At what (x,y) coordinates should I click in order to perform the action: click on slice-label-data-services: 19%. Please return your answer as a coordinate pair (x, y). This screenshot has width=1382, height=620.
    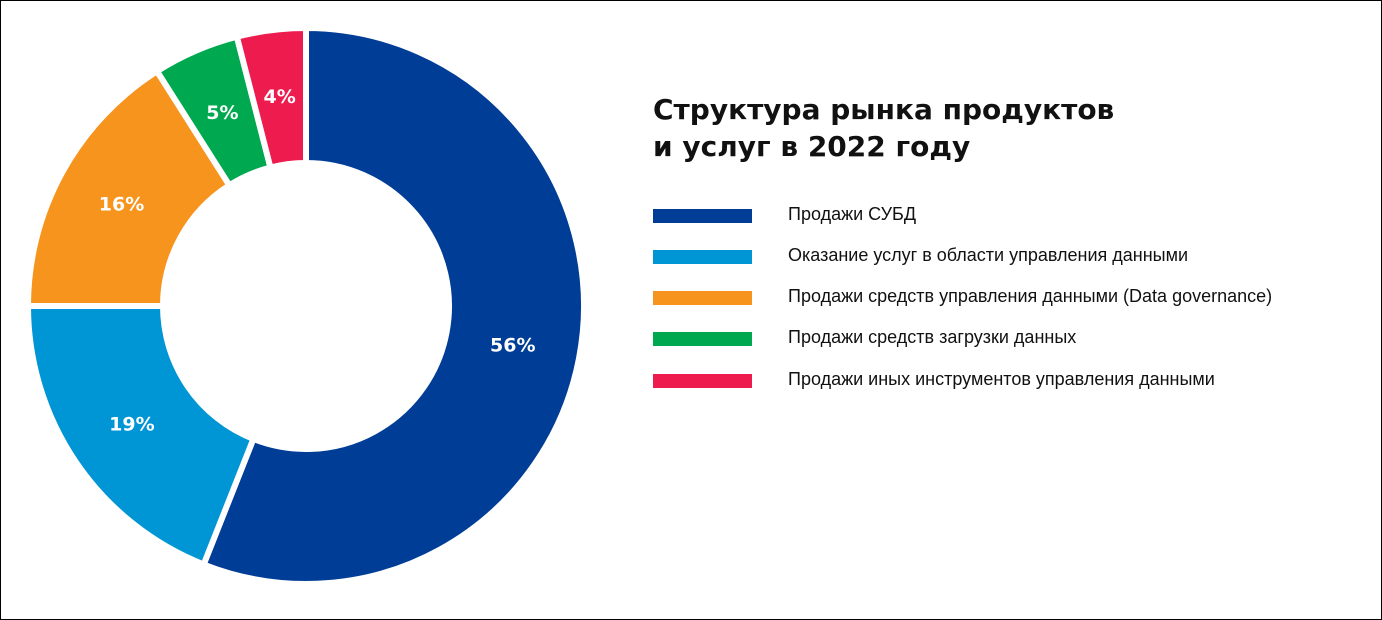
    Looking at the image, I should click on (131, 424).